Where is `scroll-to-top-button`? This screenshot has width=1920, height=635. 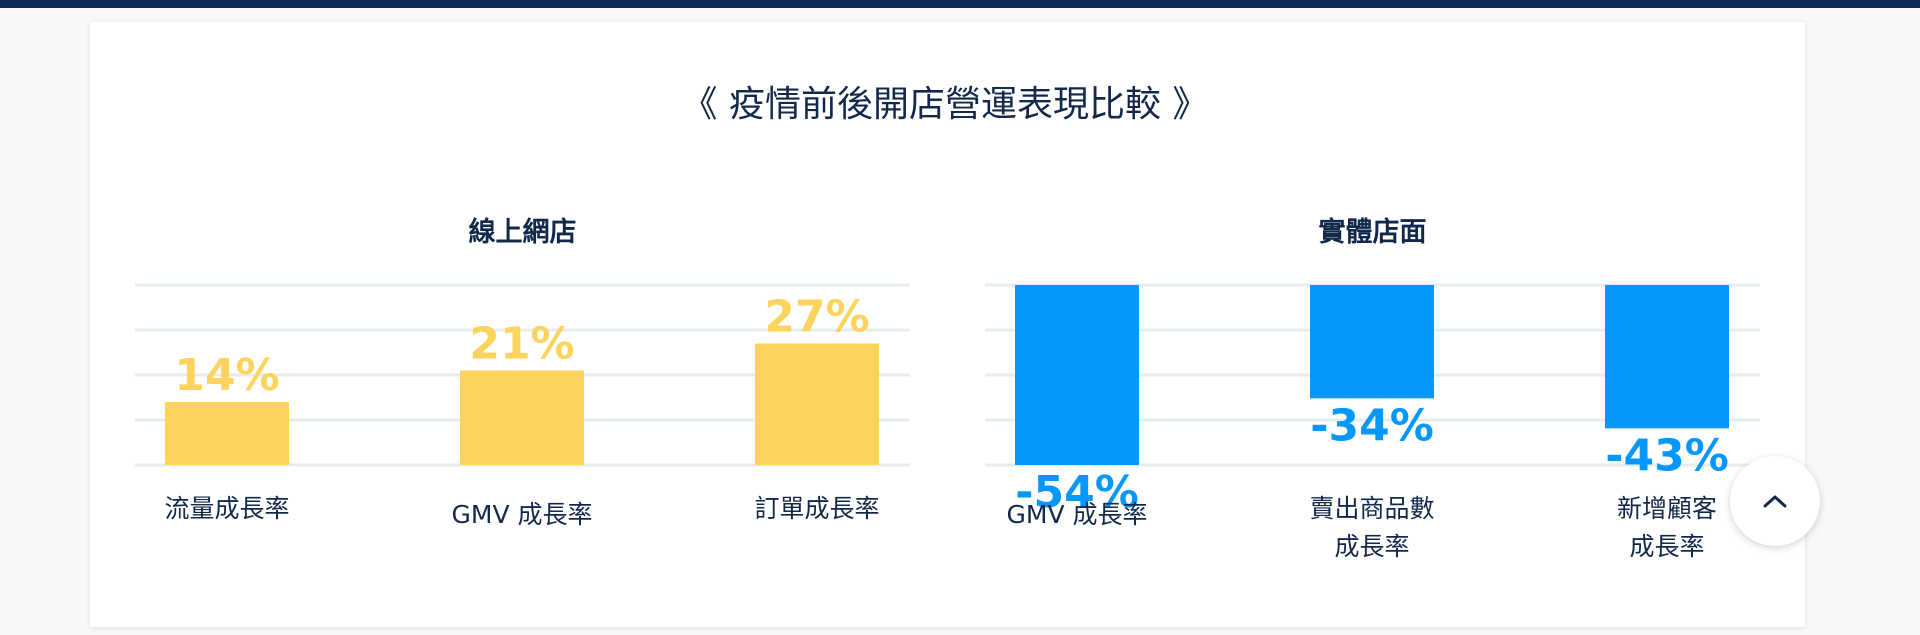
scroll-to-top-button is located at coordinates (1775, 501).